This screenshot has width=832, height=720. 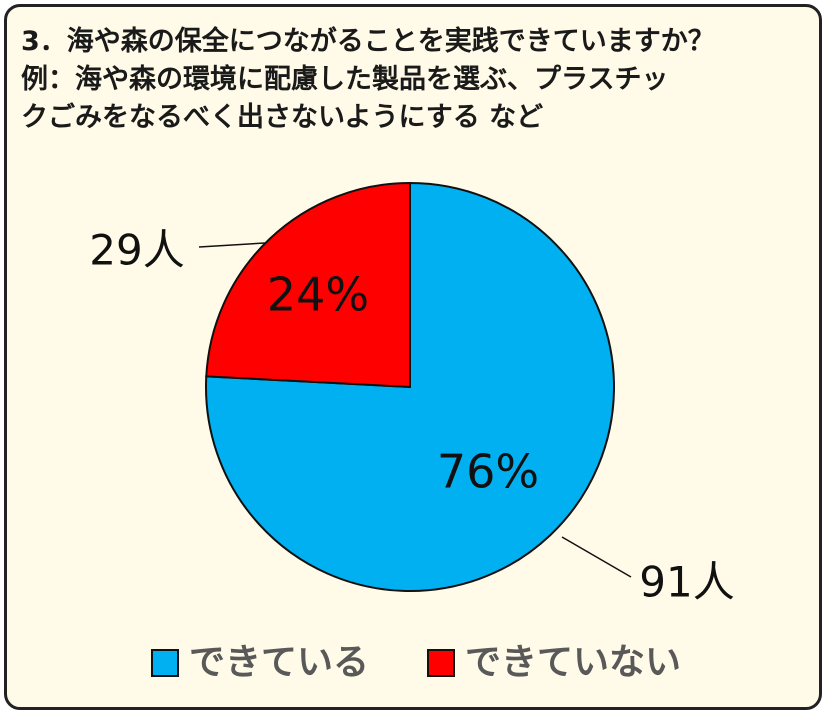 What do you see at coordinates (278, 662) in the screenshot?
I see `legend-label-done: できている` at bounding box center [278, 662].